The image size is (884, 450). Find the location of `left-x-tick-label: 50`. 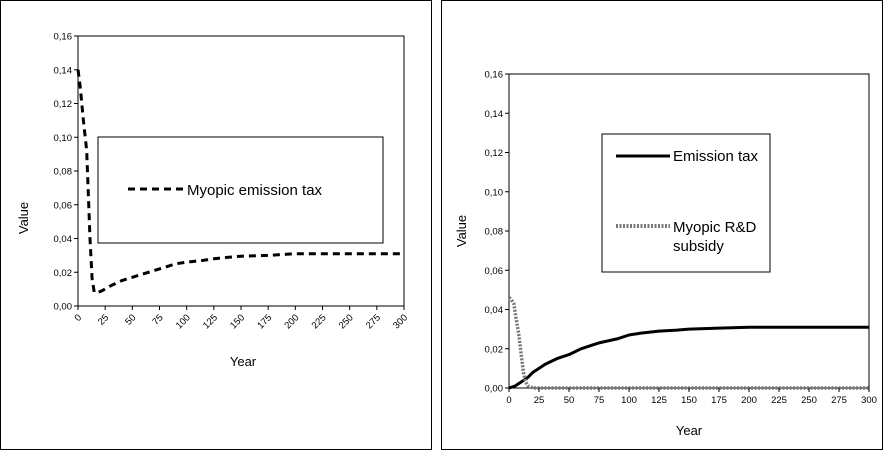

left-x-tick-label: 50 is located at coordinates (130, 319).